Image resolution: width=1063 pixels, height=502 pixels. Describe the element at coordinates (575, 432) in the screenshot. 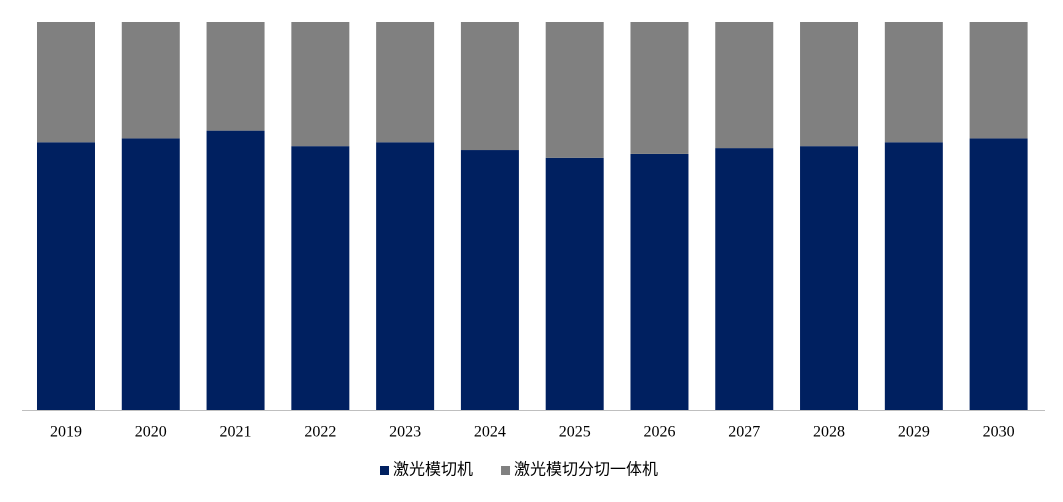

I see `x-tick-label: 2025` at that location.